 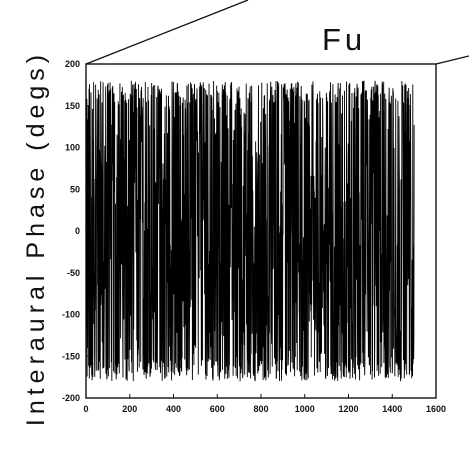 What do you see at coordinates (260, 409) in the screenshot?
I see `x-tick-label: 800` at bounding box center [260, 409].